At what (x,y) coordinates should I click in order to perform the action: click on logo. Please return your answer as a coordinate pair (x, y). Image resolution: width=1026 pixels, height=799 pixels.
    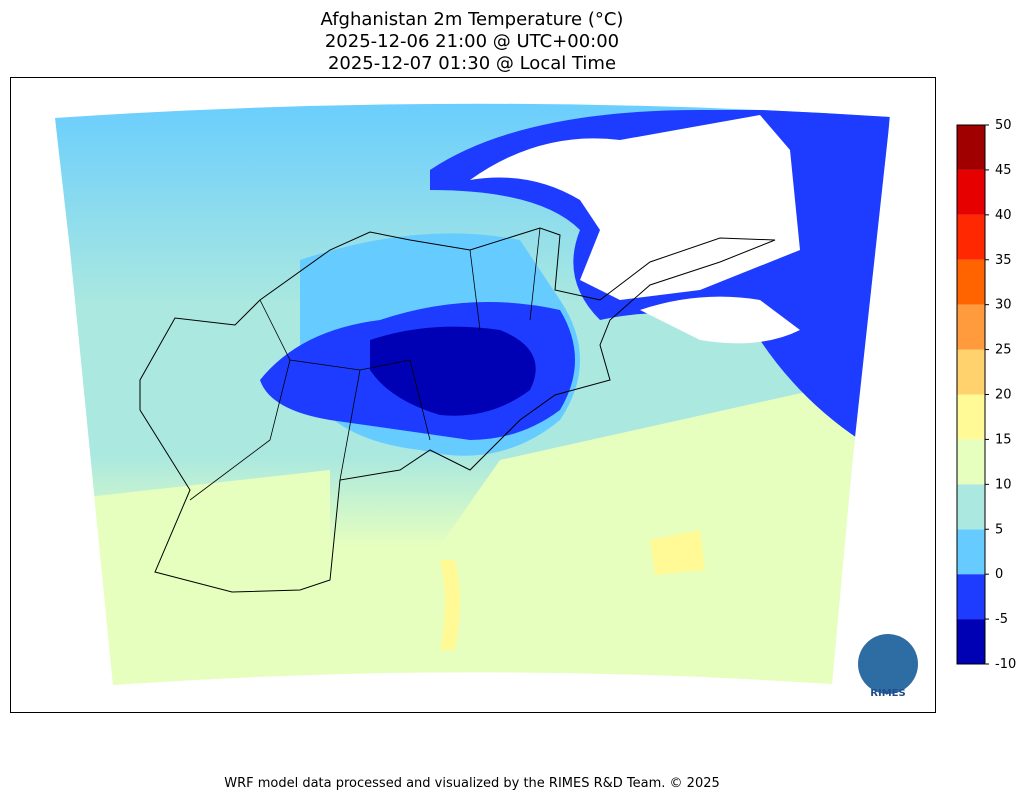
    Looking at the image, I should click on (888, 664).